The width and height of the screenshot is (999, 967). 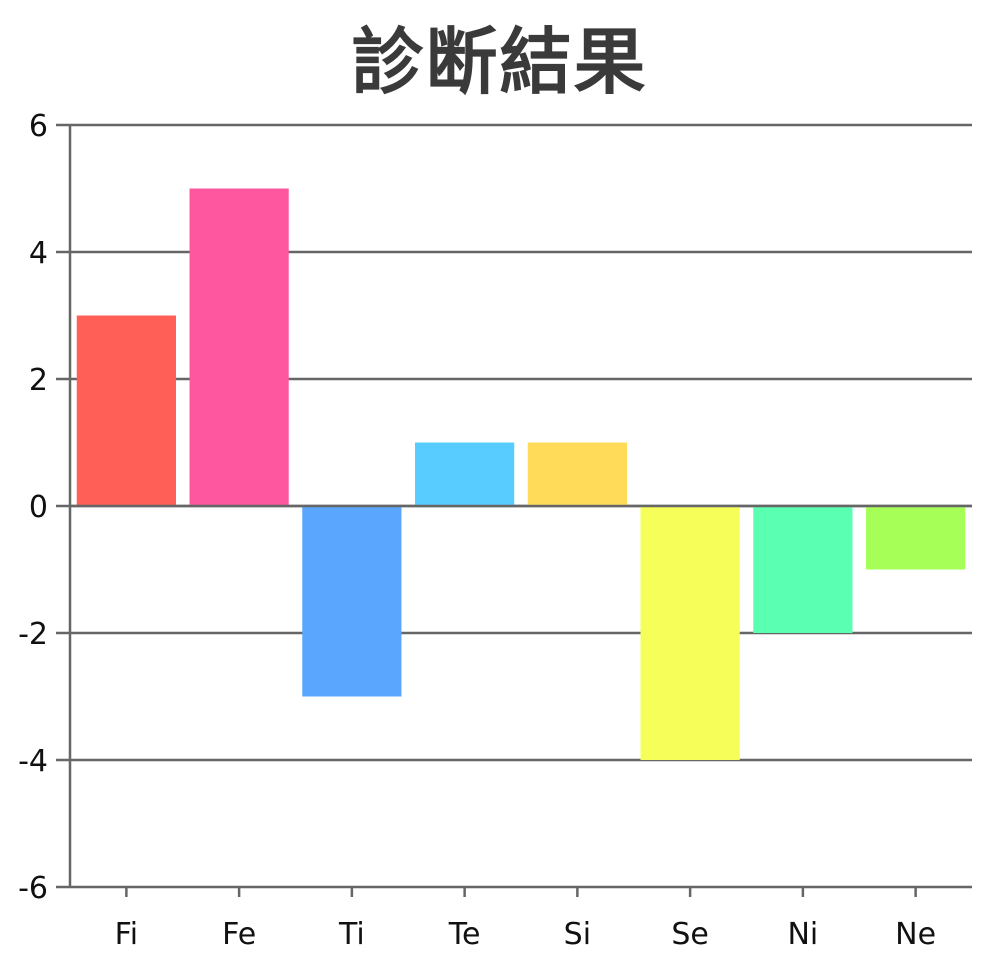 What do you see at coordinates (916, 538) in the screenshot?
I see `bar-ne` at bounding box center [916, 538].